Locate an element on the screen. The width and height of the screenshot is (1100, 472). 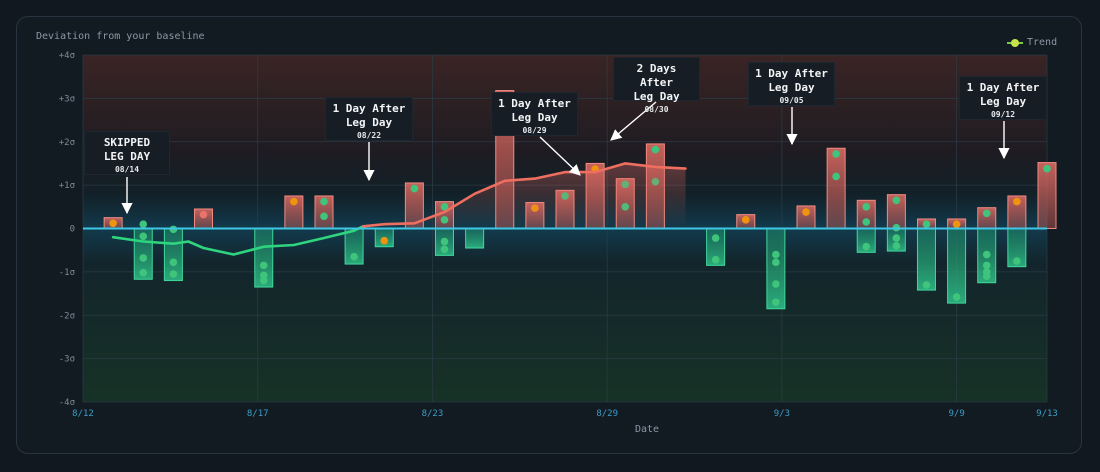
y-tick-label: -4σ is located at coordinates (67, 403).